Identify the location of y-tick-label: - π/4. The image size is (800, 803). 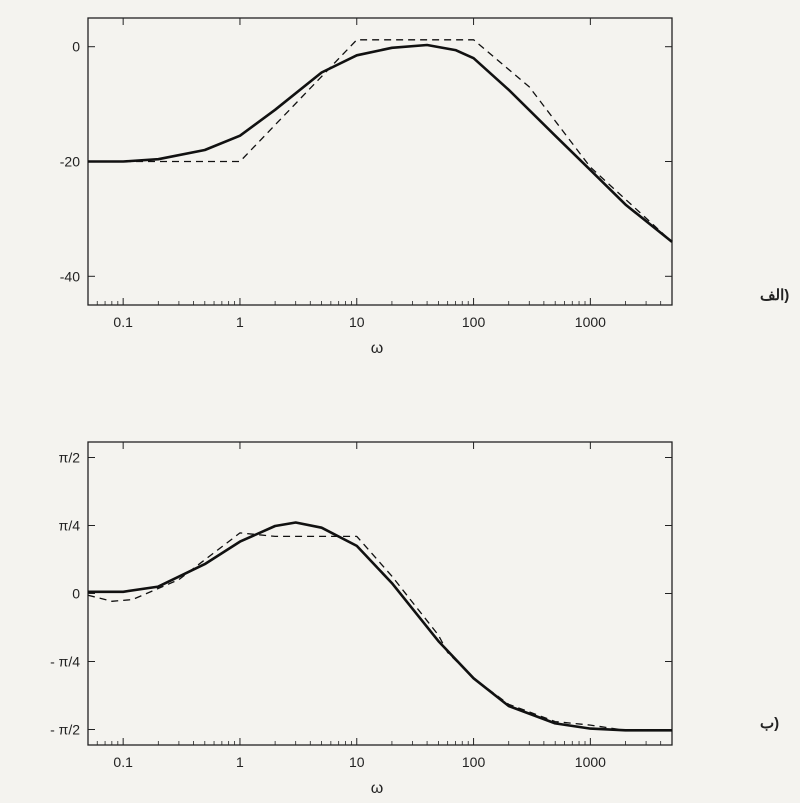
(65, 661).